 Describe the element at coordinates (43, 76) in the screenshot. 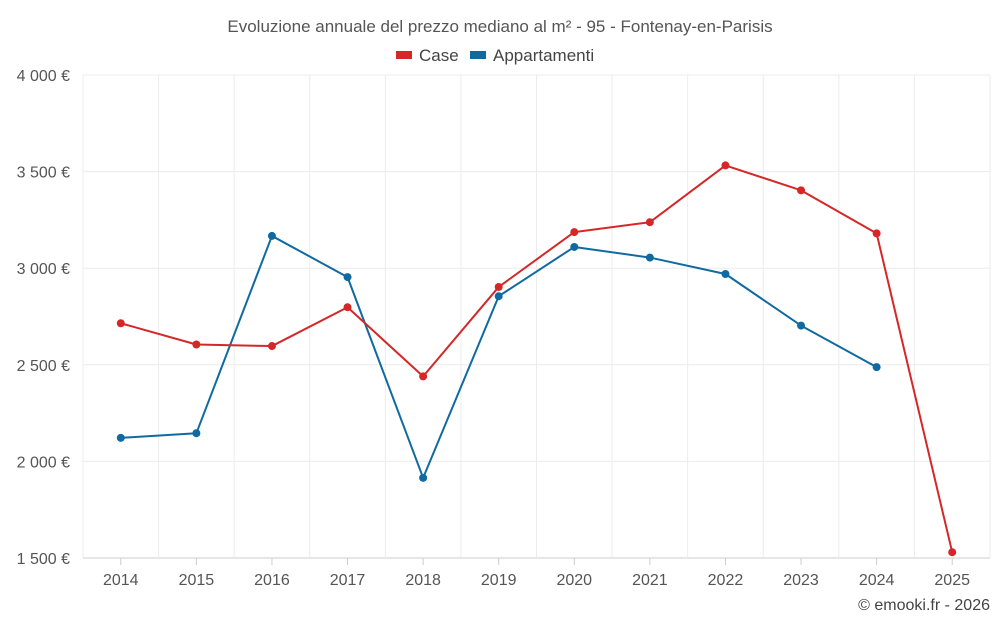

I see `y-tick-label: 4 000 €` at that location.